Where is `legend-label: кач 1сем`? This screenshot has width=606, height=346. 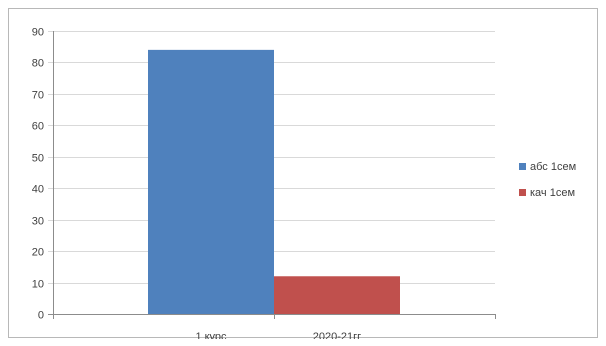 legend-label: кач 1сем is located at coordinates (552, 193).